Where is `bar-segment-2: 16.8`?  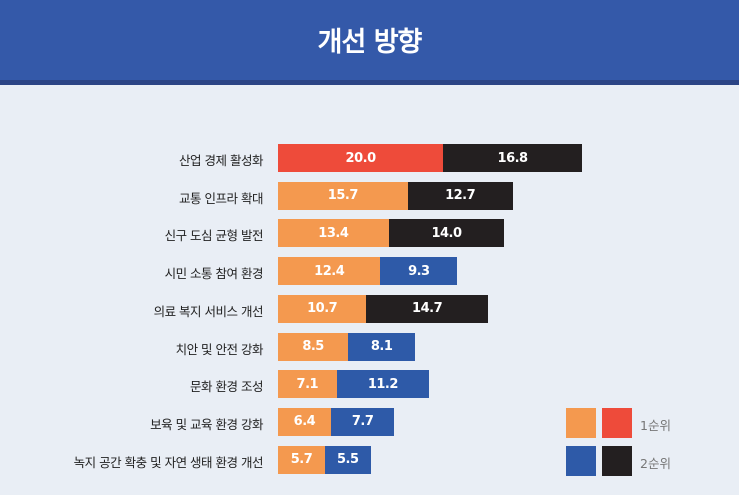
bar-segment-2: 16.8 is located at coordinates (512, 158).